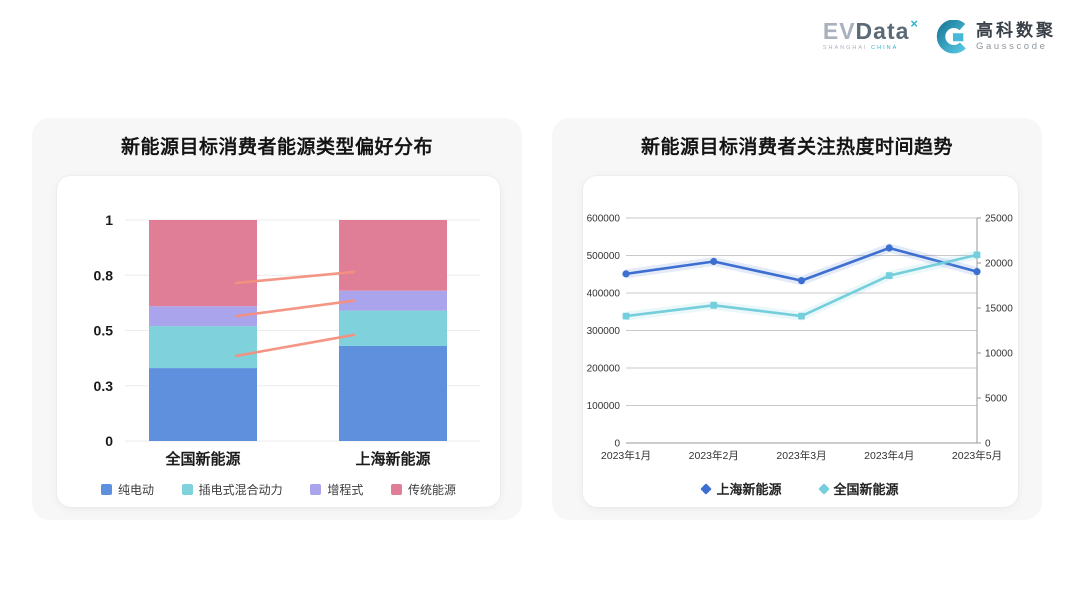 Image resolution: width=1080 pixels, height=608 pixels. I want to click on legend-item: 增程式, so click(336, 489).